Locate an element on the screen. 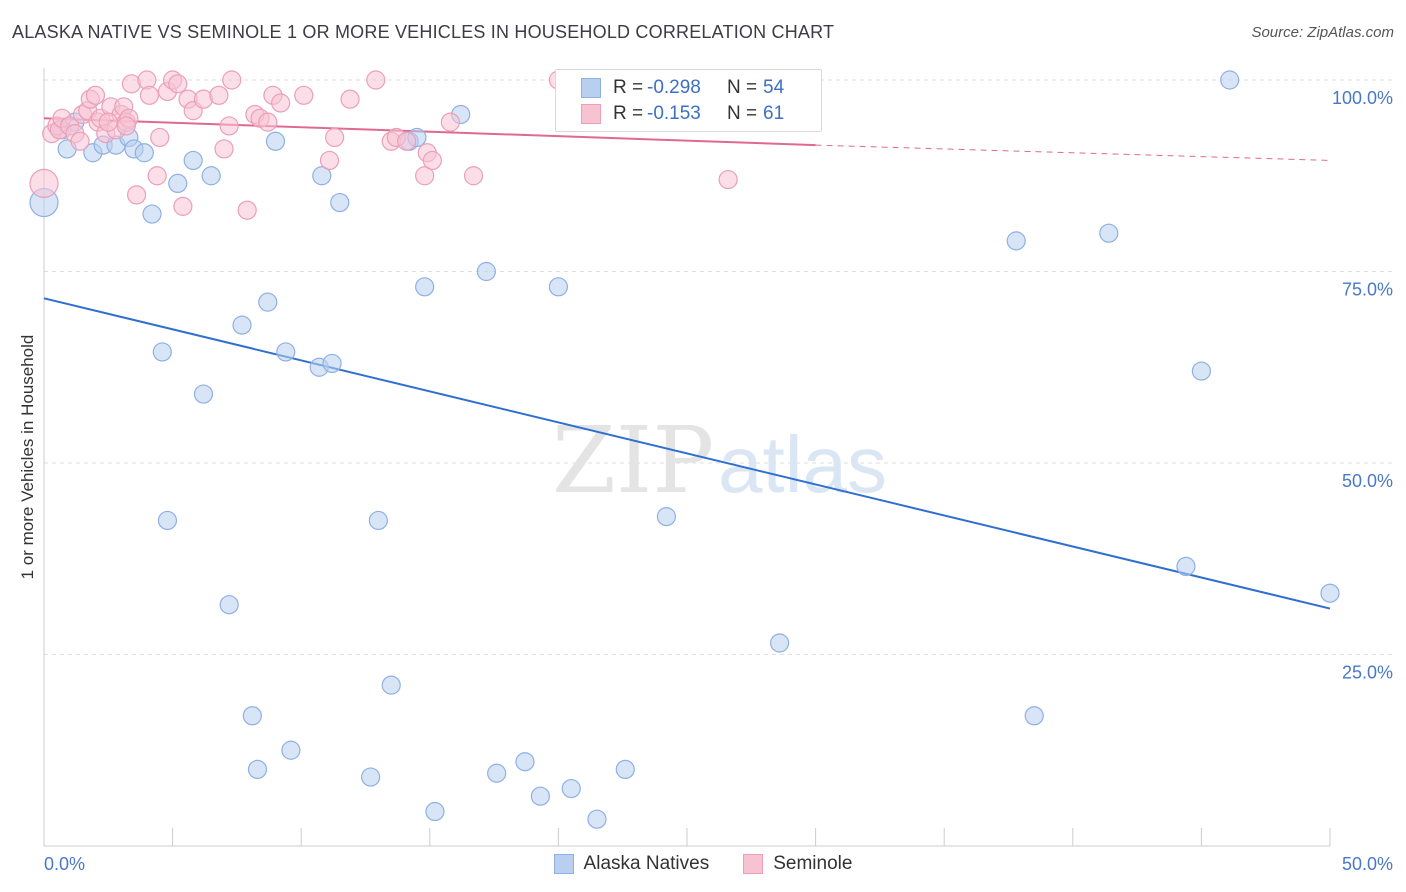 The width and height of the screenshot is (1406, 892). y-tick-label: 75.0% is located at coordinates (1367, 290).